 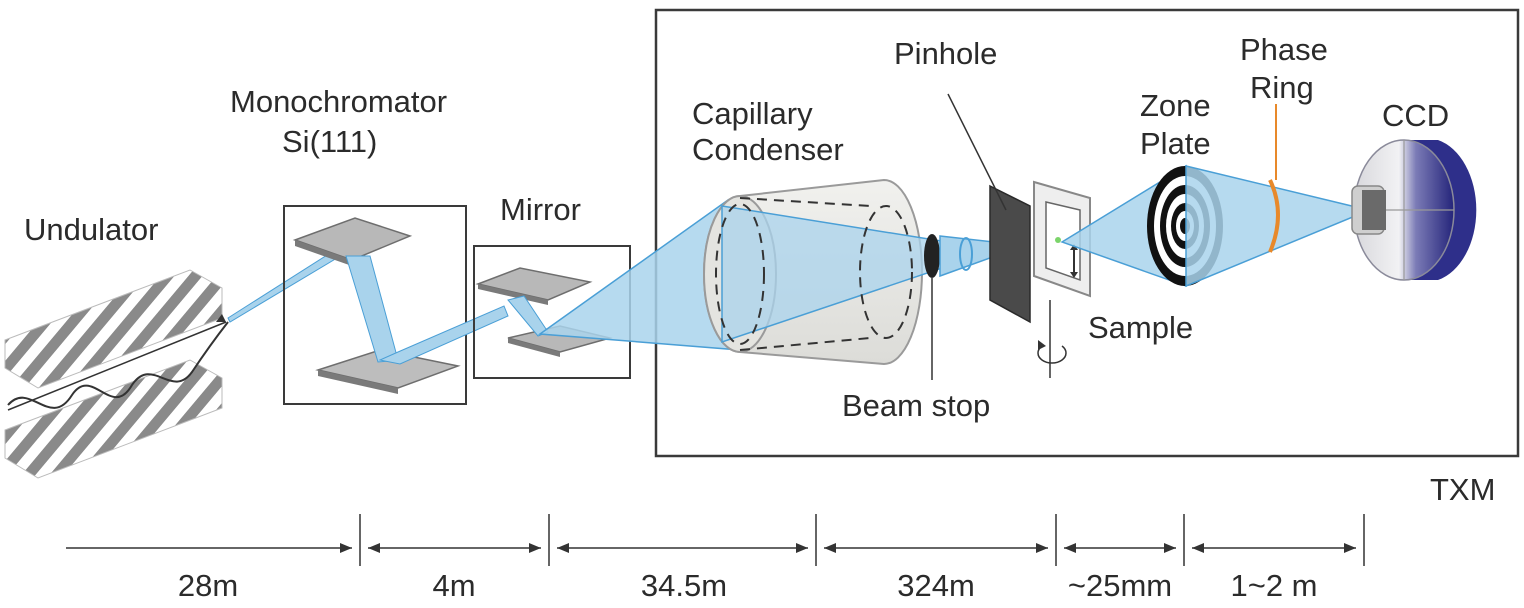 I want to click on zone-plate-label-line2: Plate, so click(x=1175, y=143).